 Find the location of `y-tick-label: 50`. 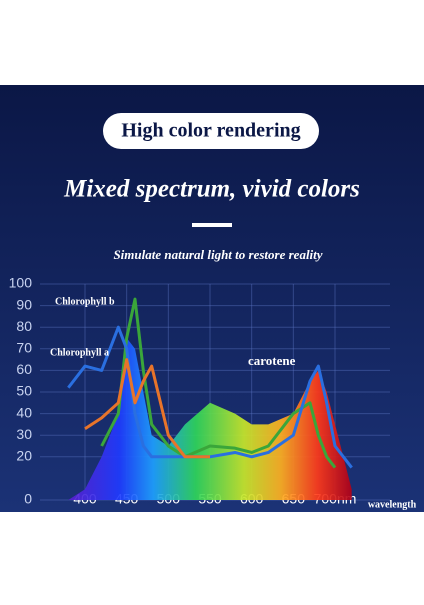

y-tick-label: 50 is located at coordinates (24, 391).